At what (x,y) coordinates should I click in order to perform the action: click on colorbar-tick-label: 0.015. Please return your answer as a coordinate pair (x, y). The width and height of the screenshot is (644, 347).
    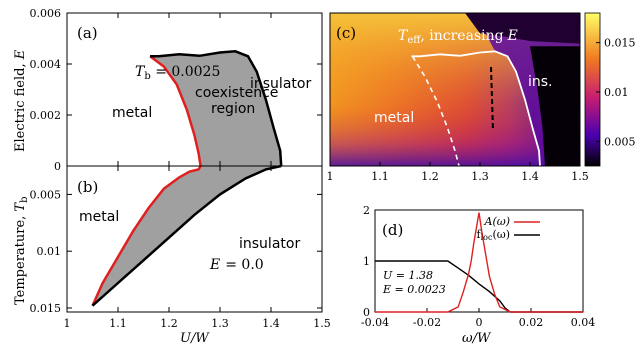
    Looking at the image, I should click on (620, 43).